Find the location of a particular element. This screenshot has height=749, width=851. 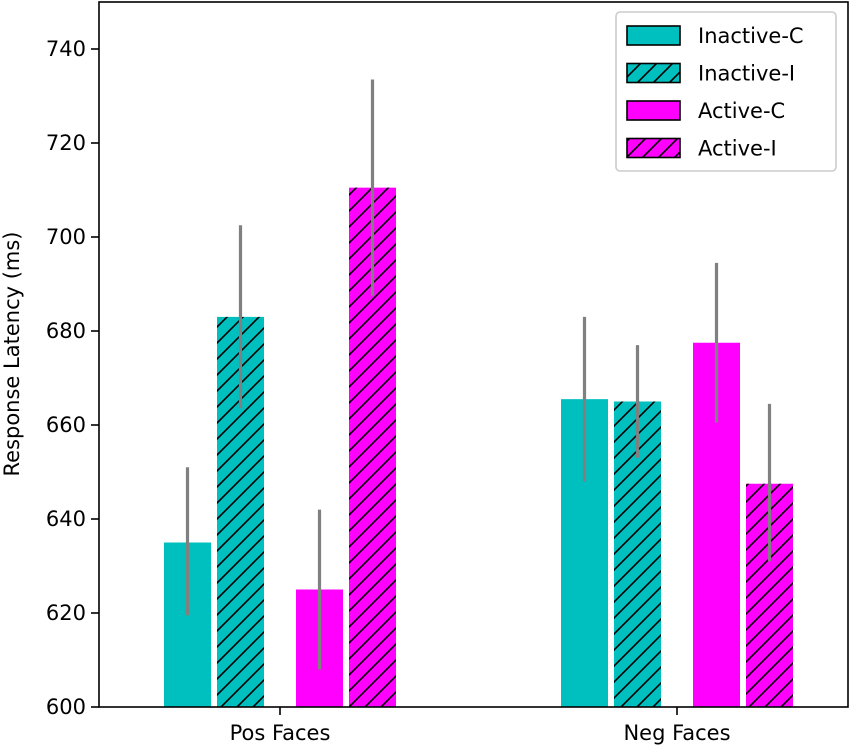

y-tick-label-620: 620 is located at coordinates (66, 613).